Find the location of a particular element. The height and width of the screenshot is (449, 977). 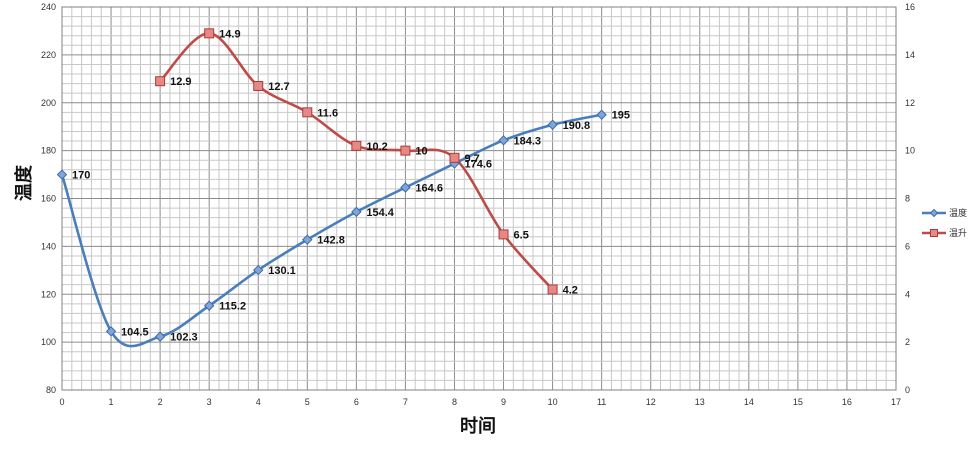

x-tick-label: 16 is located at coordinates (847, 402).